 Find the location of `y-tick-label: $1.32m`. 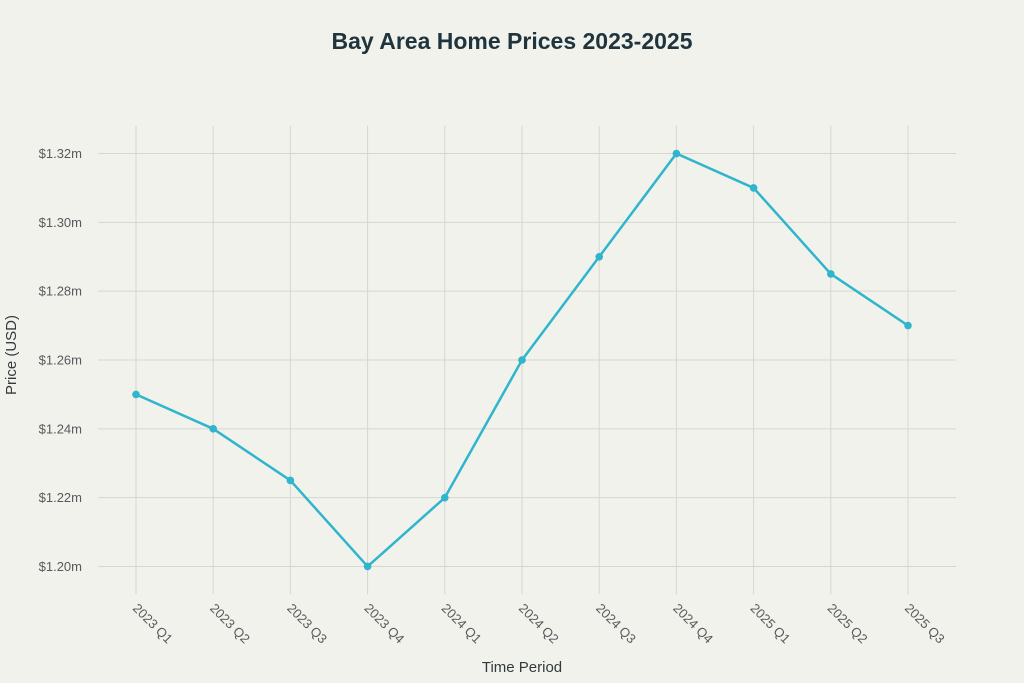

y-tick-label: $1.32m is located at coordinates (60, 153).